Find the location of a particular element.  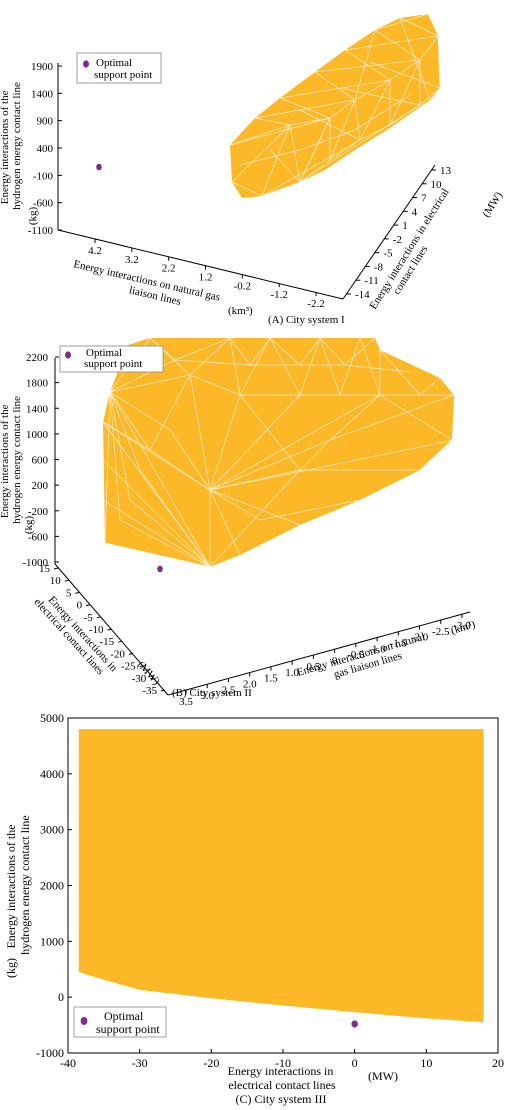

z-axis-b-tick-label: 1000 is located at coordinates (37, 435).